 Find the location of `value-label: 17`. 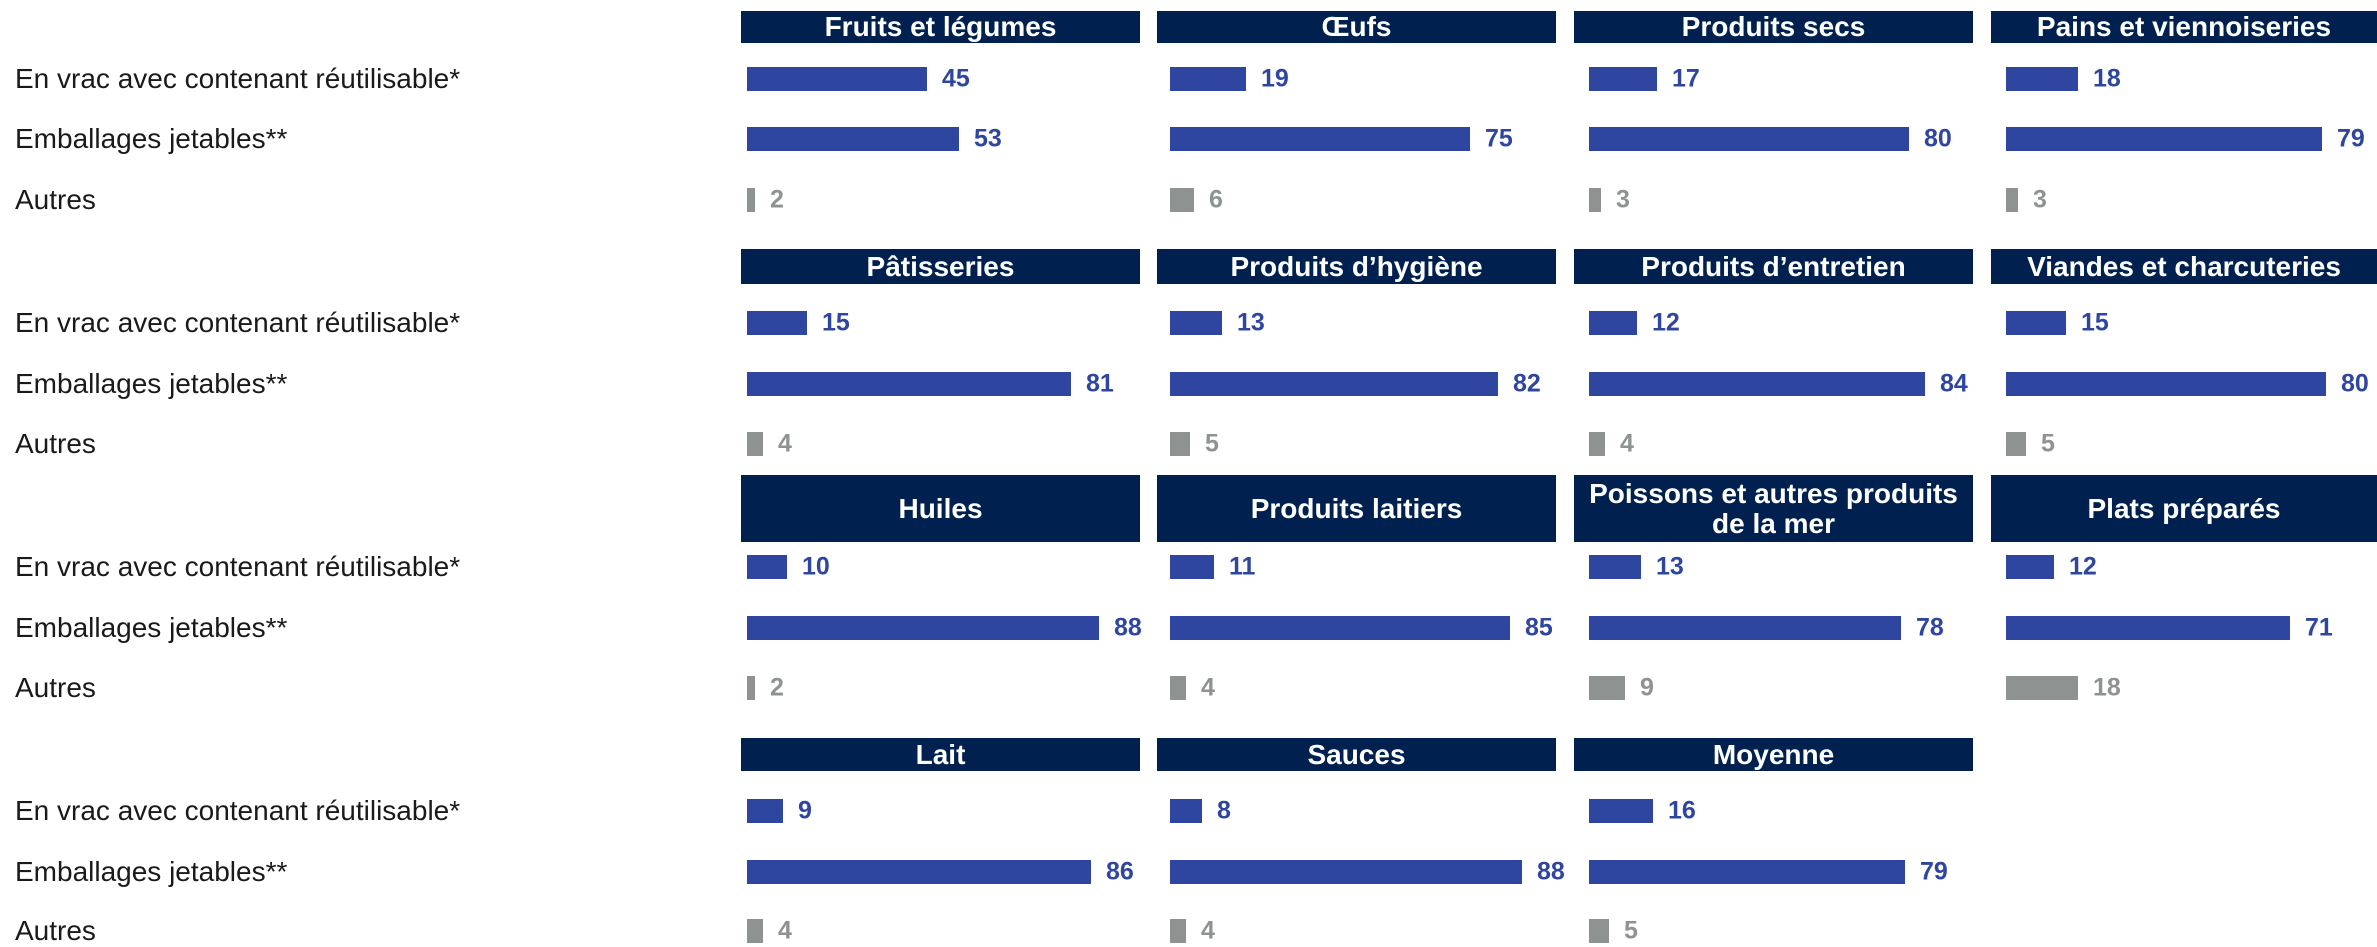

value-label: 17 is located at coordinates (1686, 78).